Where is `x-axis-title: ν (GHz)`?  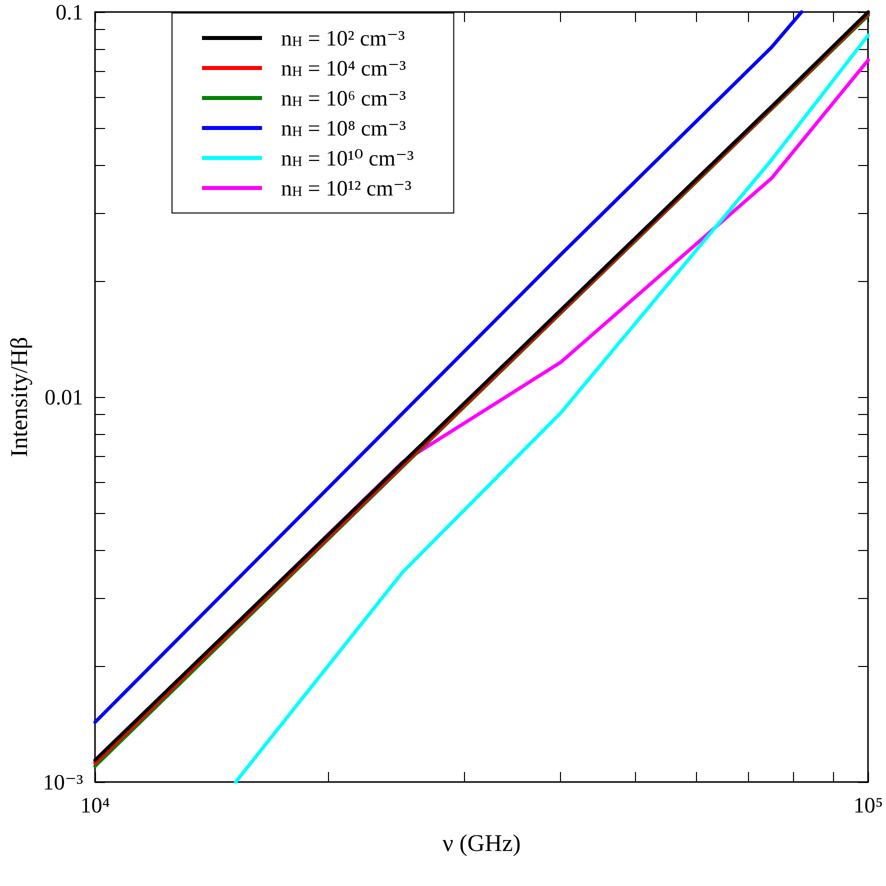
x-axis-title: ν (GHz) is located at coordinates (481, 844).